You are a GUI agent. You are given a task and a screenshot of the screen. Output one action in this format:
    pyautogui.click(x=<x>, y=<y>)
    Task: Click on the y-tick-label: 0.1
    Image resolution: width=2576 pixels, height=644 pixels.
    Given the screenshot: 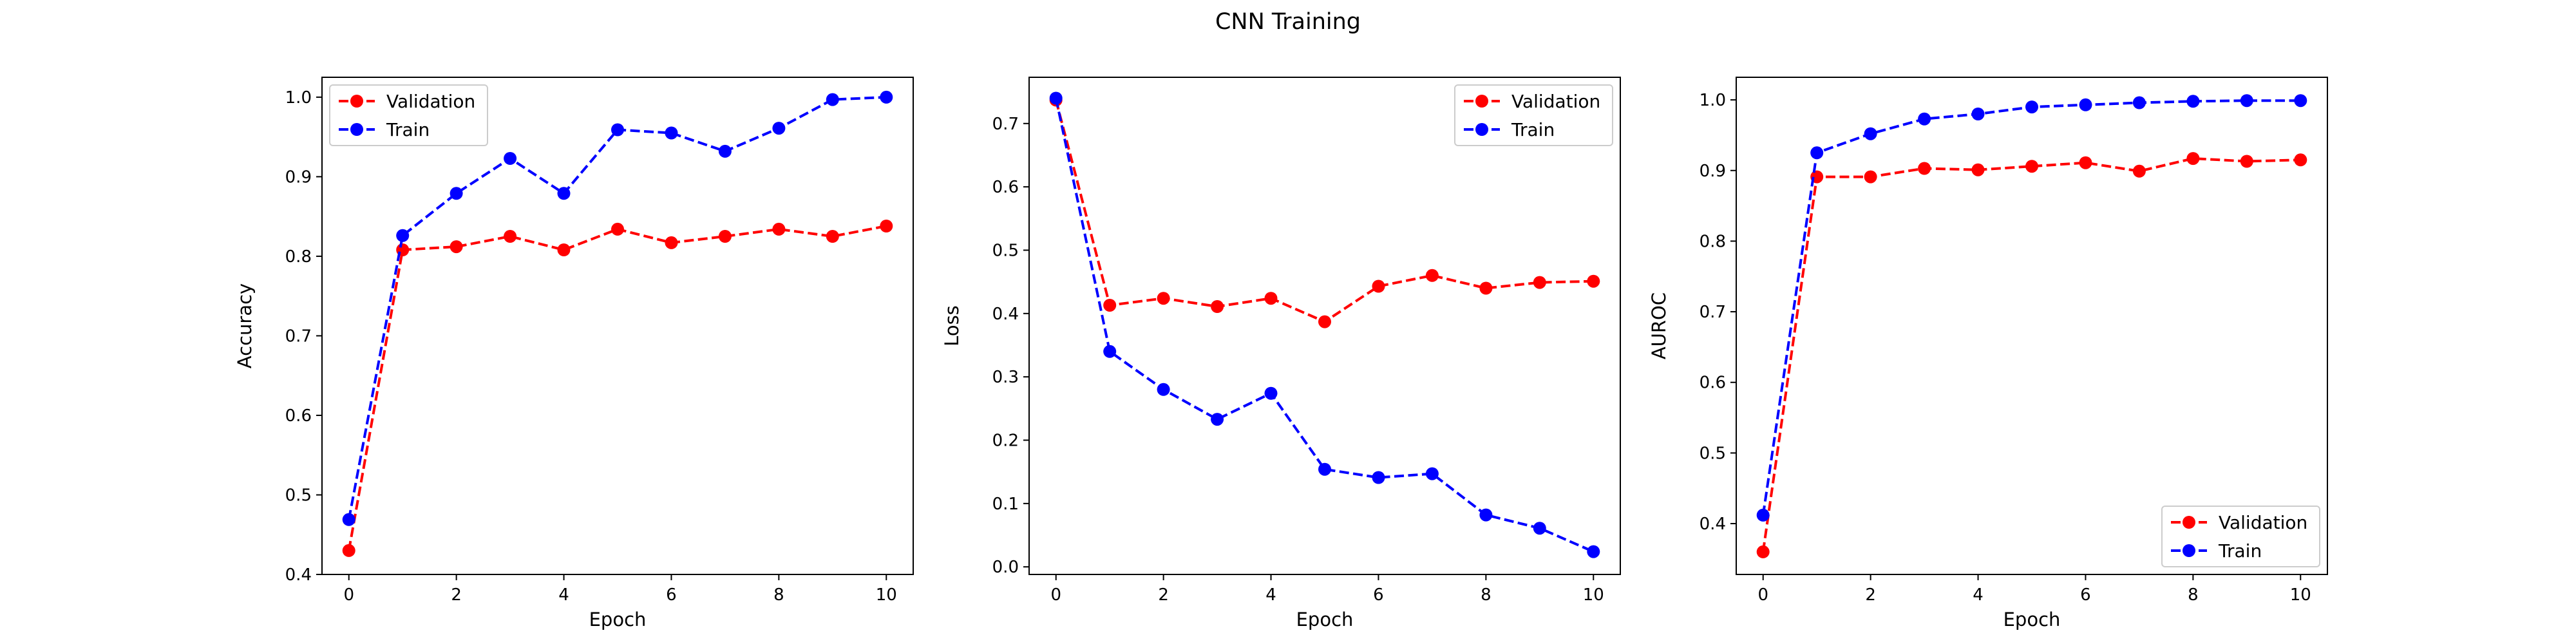 What is the action you would take?
    pyautogui.click(x=1006, y=505)
    